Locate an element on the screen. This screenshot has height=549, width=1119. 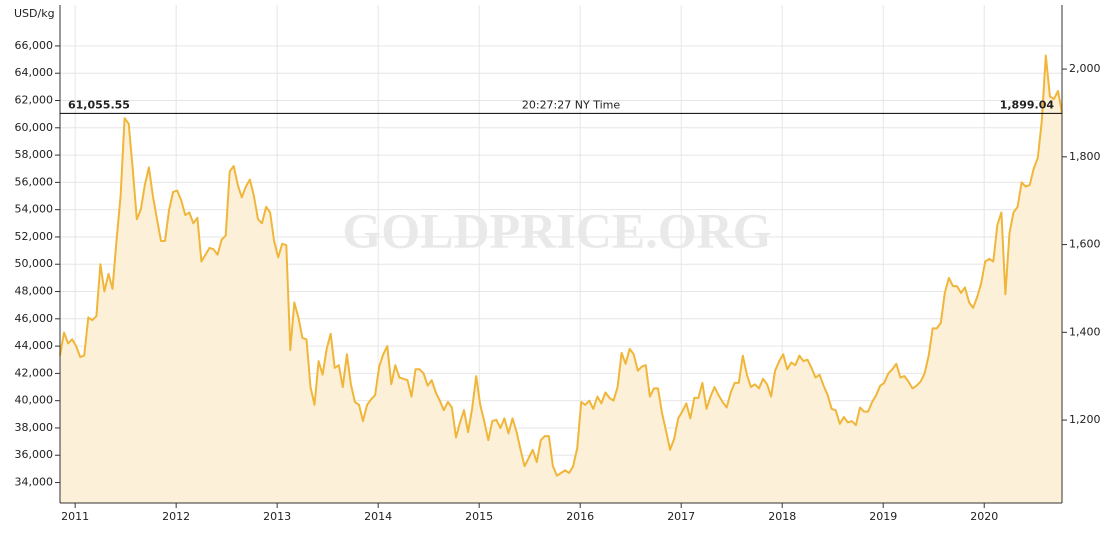
y-tick-label: 60,000 is located at coordinates (34, 127).